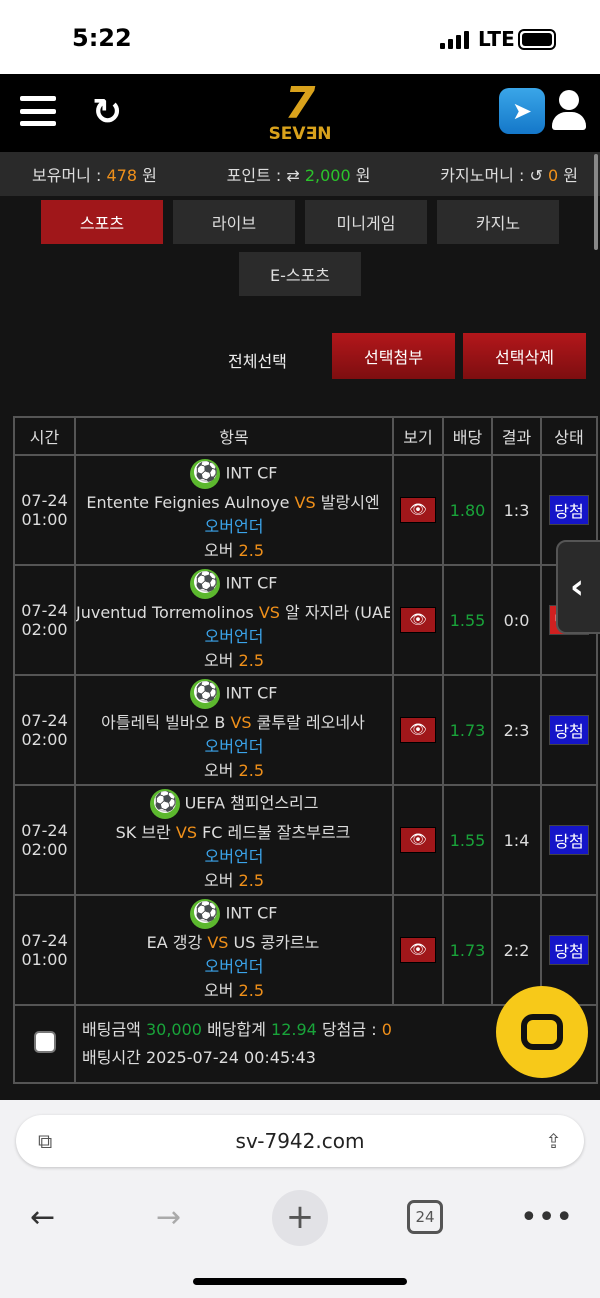 This screenshot has height=1298, width=600. Describe the element at coordinates (537, 39) in the screenshot. I see `battery-icon` at that location.